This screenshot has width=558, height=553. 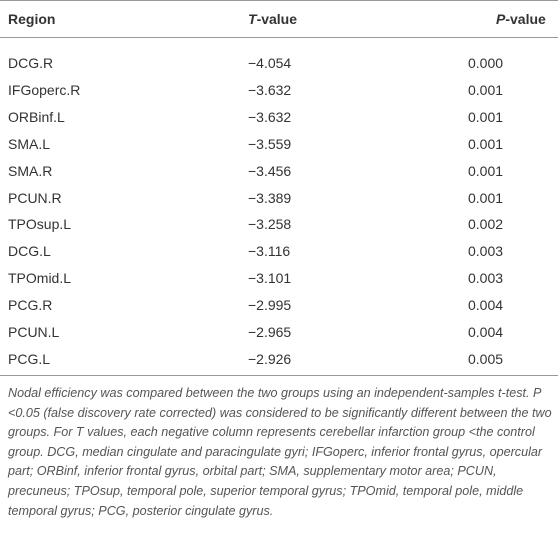 I want to click on table-cell: −2.965, so click(x=270, y=332).